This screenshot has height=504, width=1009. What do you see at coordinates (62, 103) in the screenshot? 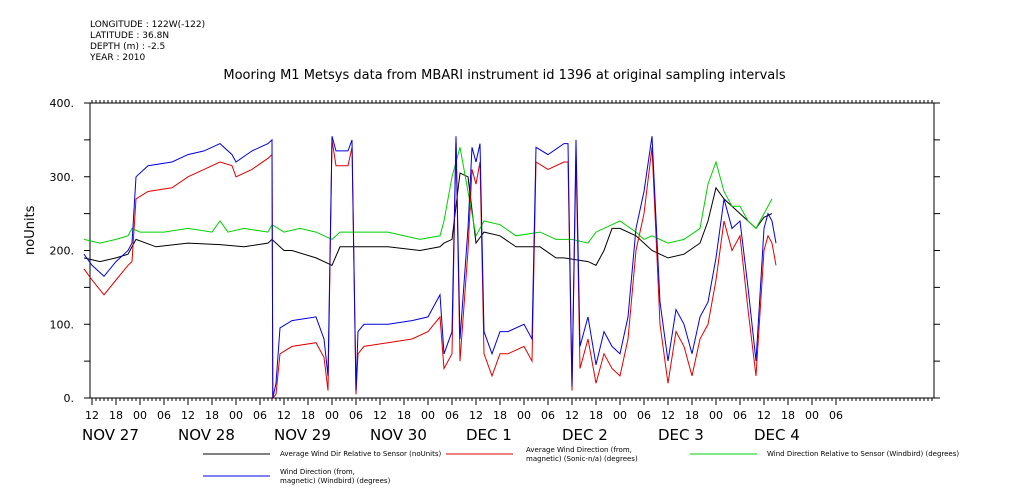
I see `y-tick-label: 400.` at bounding box center [62, 103].